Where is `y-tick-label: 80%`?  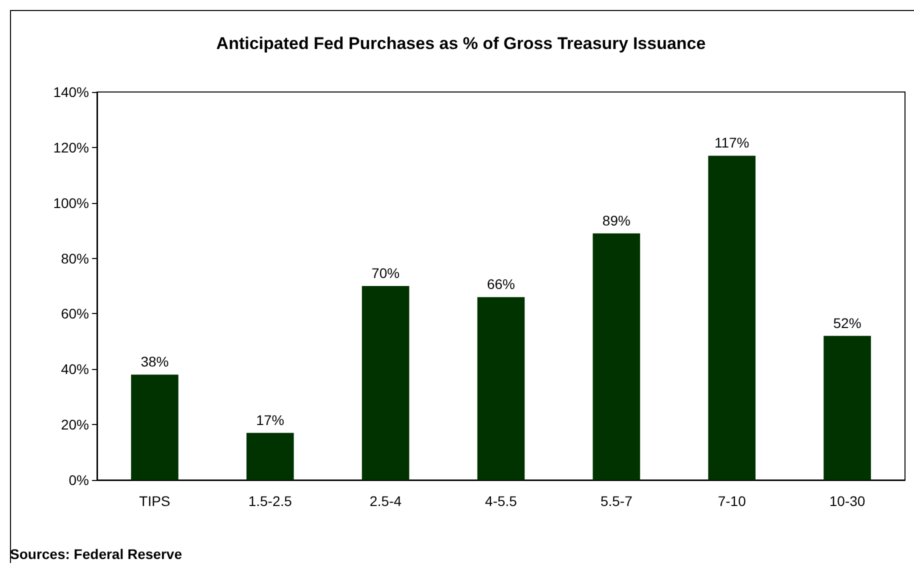
y-tick-label: 80% is located at coordinates (74, 258).